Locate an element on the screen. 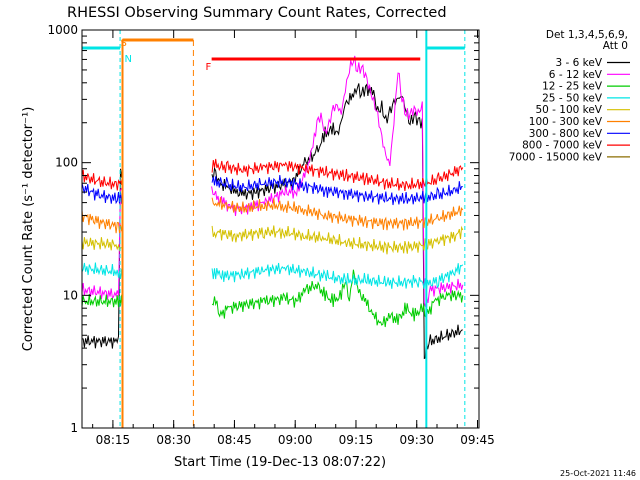 The width and height of the screenshot is (640, 480). footer-timestamp: 25-Oct-2021 11:46 is located at coordinates (598, 473).